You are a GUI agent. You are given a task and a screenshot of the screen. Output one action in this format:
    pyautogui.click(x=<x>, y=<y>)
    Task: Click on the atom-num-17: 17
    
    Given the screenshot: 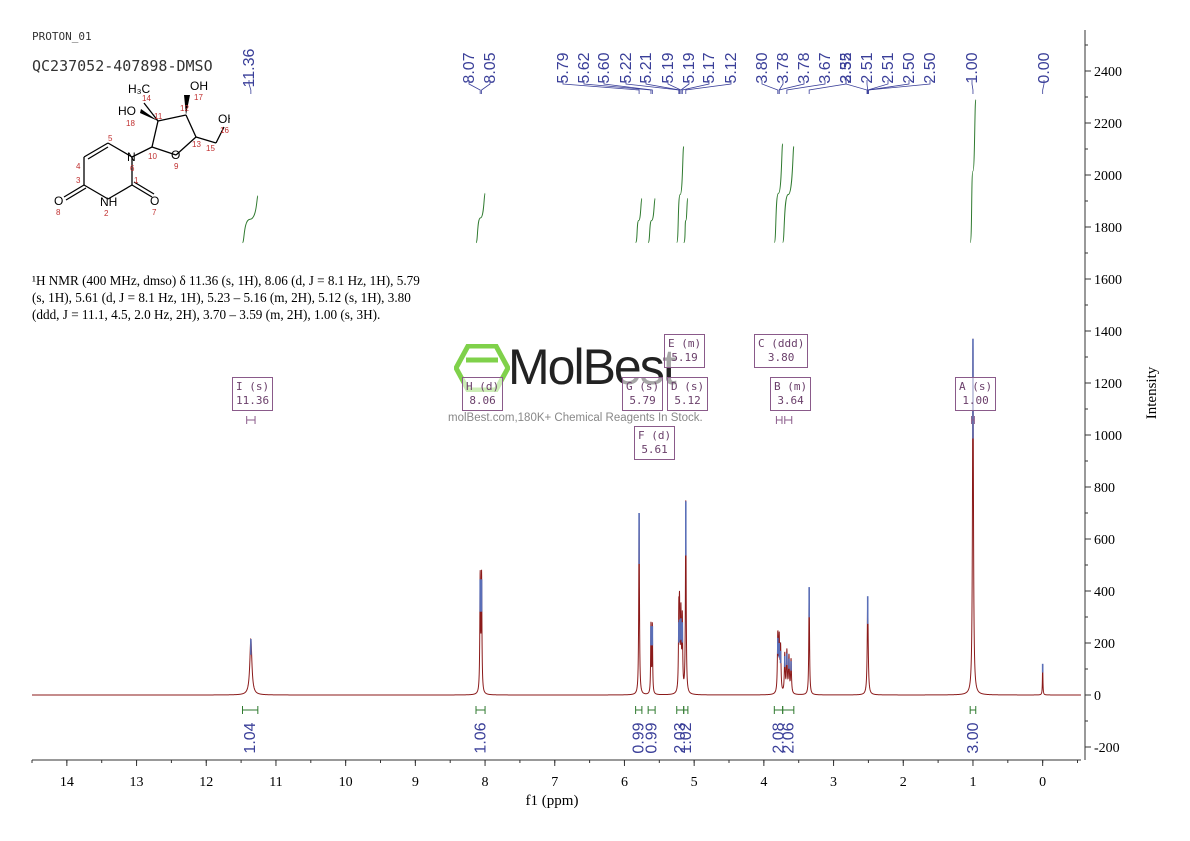 What is the action you would take?
    pyautogui.click(x=198, y=97)
    